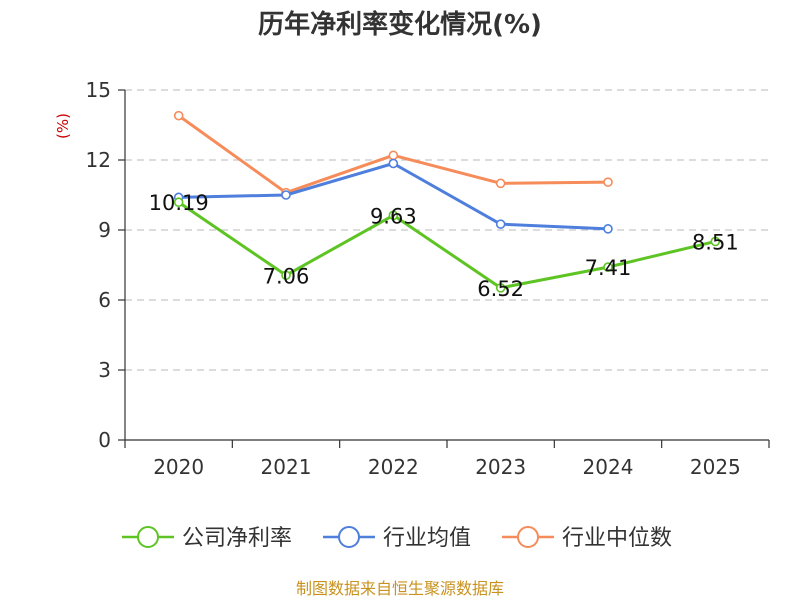 The height and width of the screenshot is (600, 800). What do you see at coordinates (104, 300) in the screenshot?
I see `y-tick-label-6: 6` at bounding box center [104, 300].